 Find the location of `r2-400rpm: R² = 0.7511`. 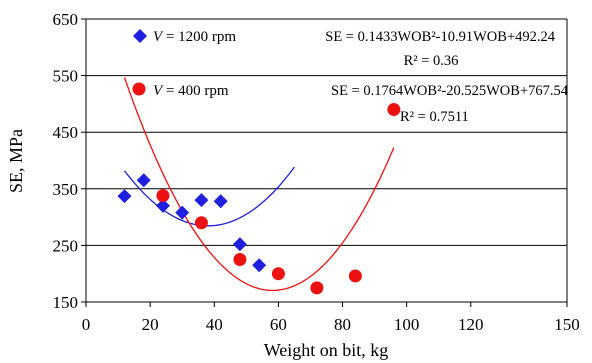

r2-400rpm: R² = 0.7511 is located at coordinates (434, 117).